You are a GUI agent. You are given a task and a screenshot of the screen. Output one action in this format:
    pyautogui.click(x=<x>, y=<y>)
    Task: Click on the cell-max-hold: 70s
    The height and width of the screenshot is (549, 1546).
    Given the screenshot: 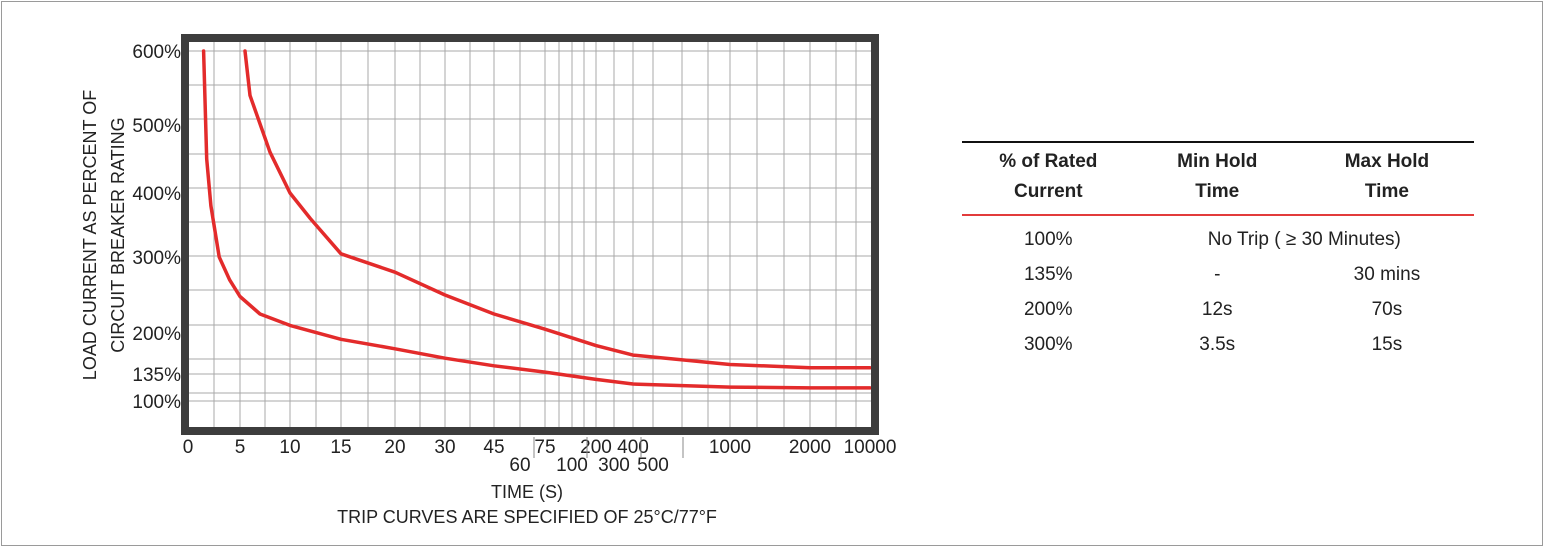 What is the action you would take?
    pyautogui.click(x=1387, y=309)
    